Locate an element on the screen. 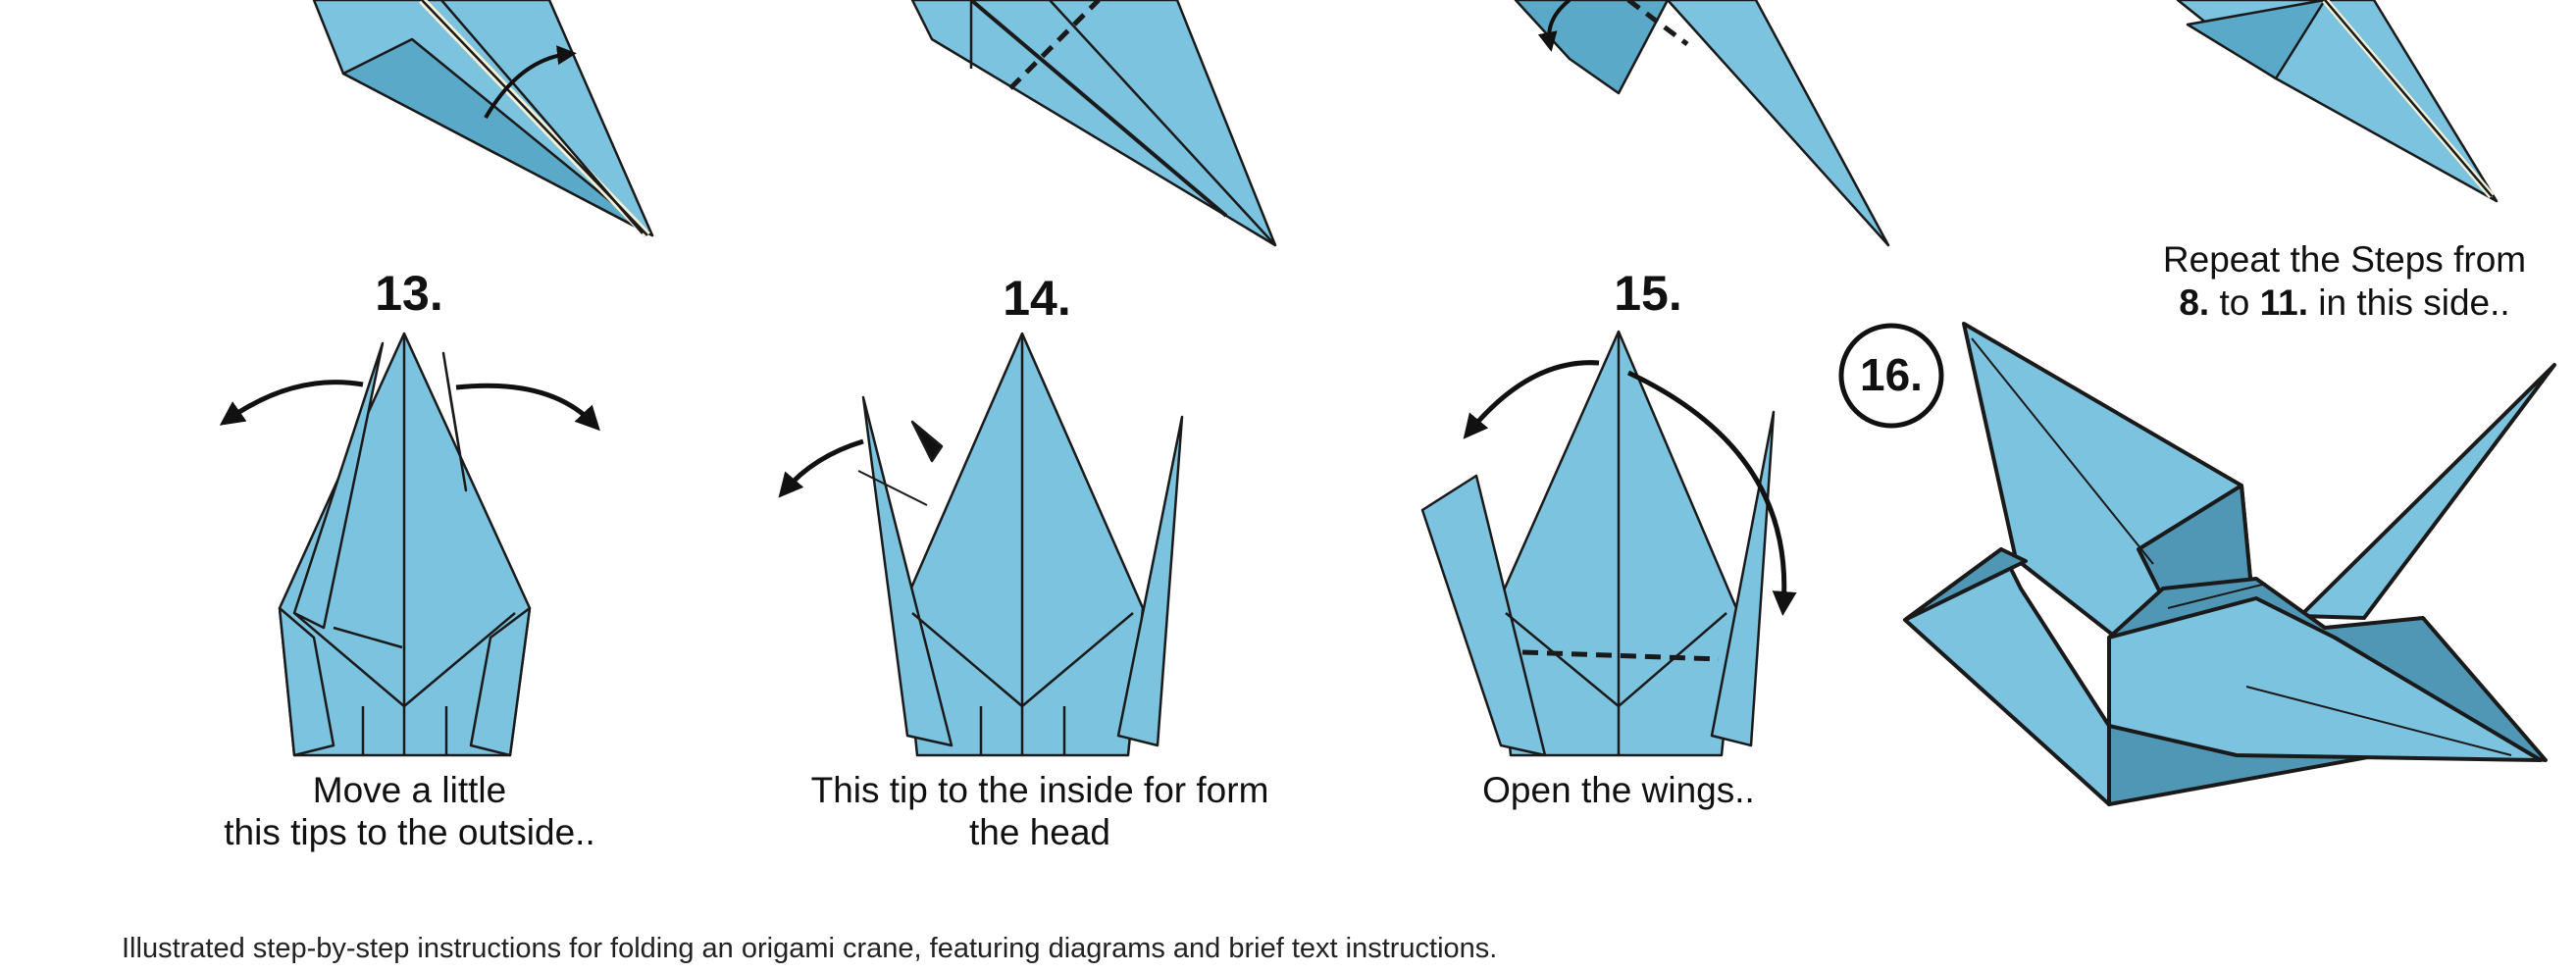  repeat-suffix: in this side.. is located at coordinates (2409, 302).